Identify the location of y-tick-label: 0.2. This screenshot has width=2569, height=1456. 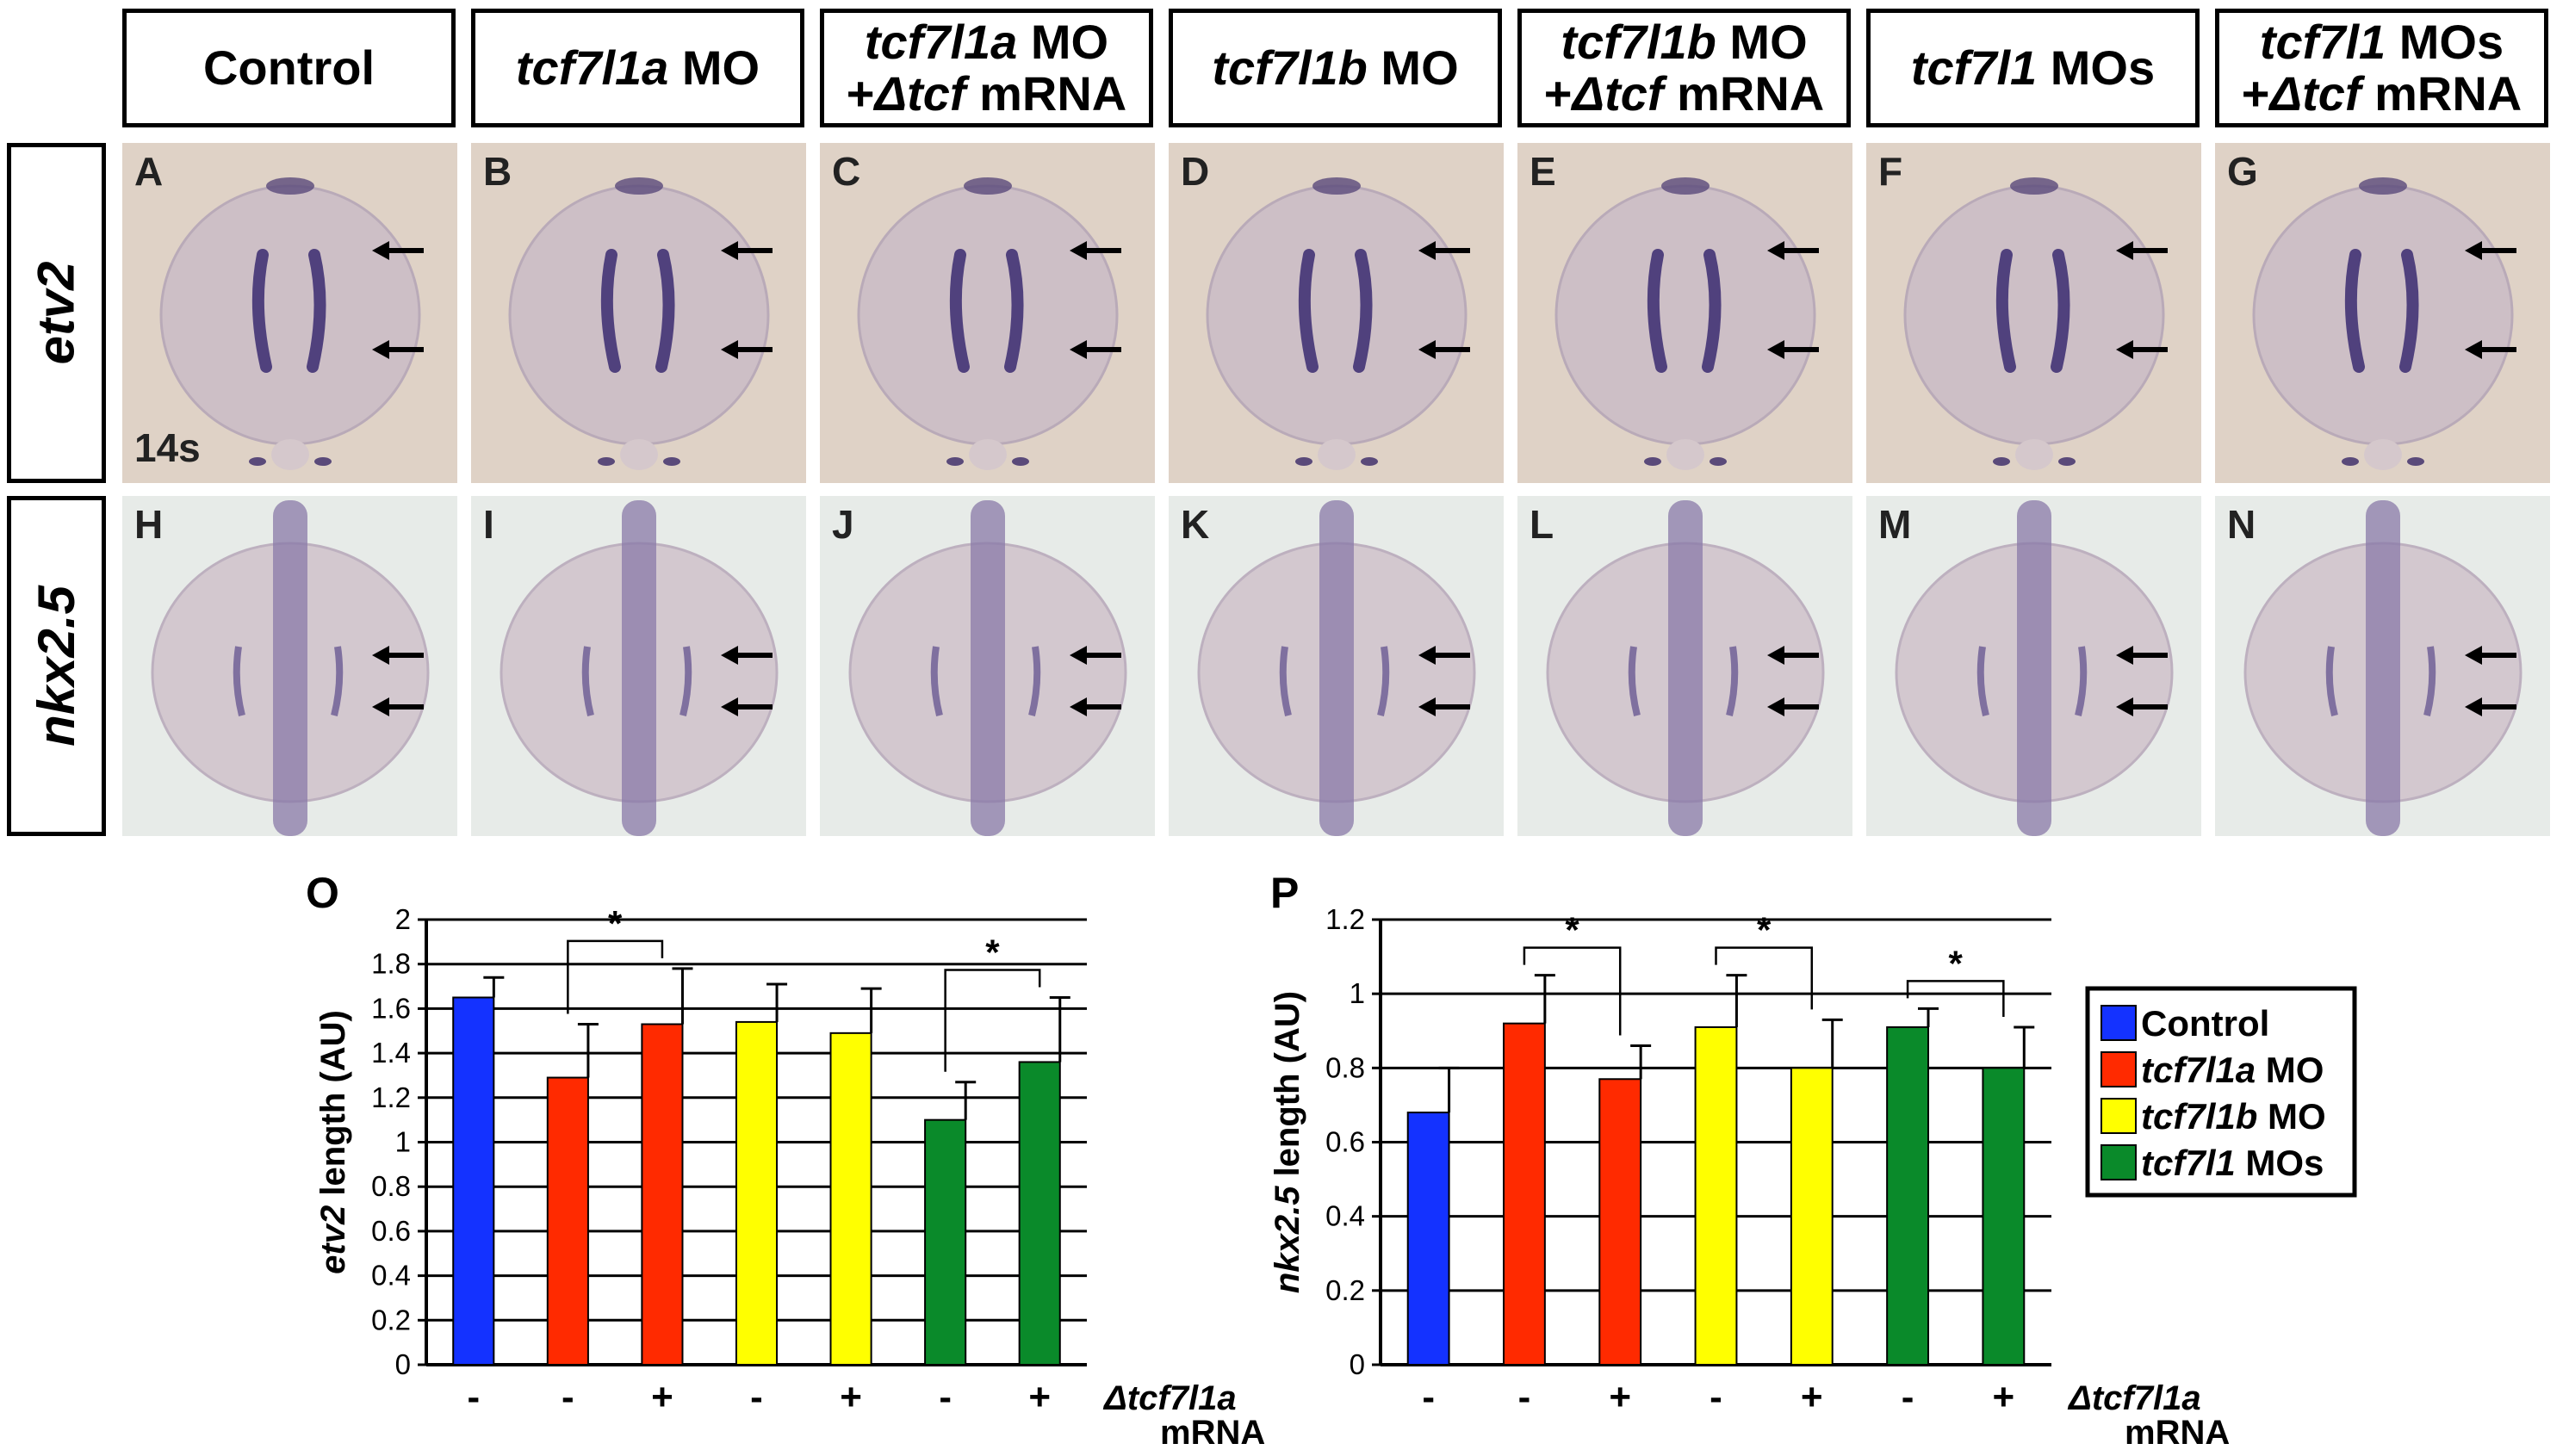
(391, 1320).